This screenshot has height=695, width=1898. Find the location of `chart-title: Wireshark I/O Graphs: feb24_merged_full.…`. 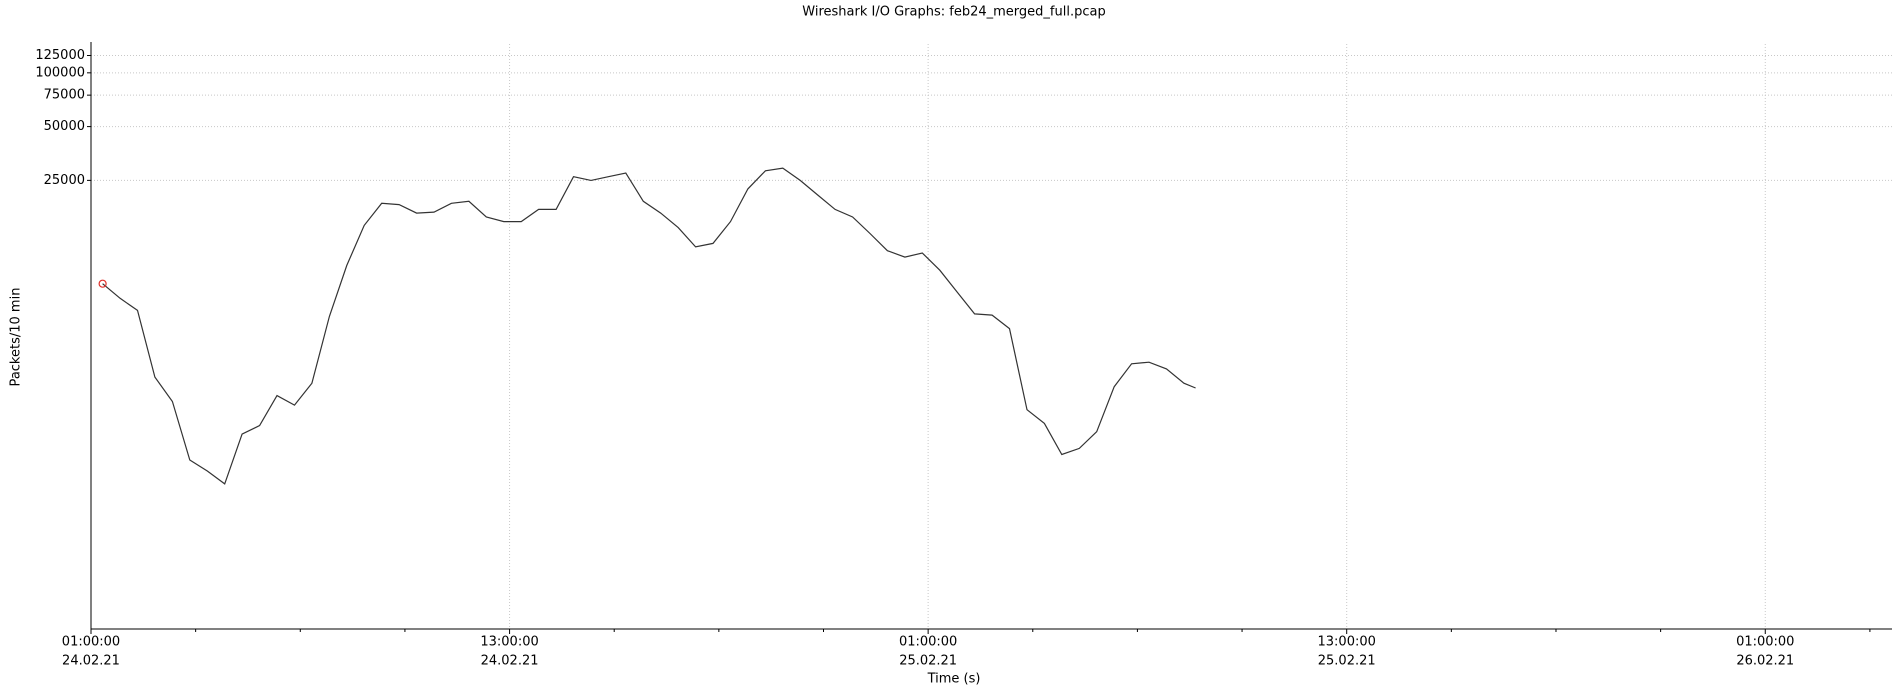

chart-title: Wireshark I/O Graphs: feb24_merged_full.… is located at coordinates (953, 12).